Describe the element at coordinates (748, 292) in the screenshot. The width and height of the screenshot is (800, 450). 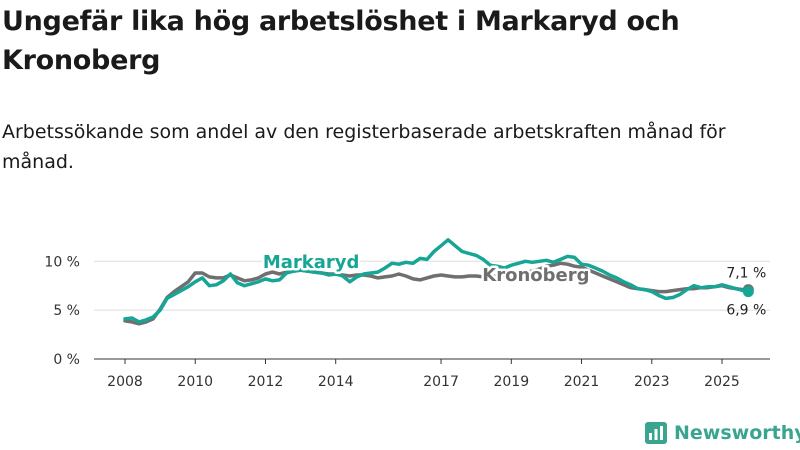
I see `end-point-markaryd` at that location.